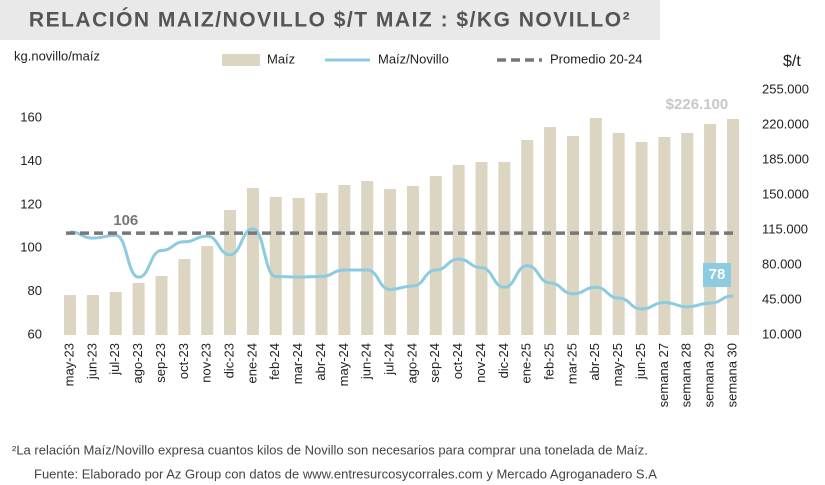  What do you see at coordinates (782, 298) in the screenshot?
I see `y2-tick-label: 45.000` at bounding box center [782, 298].